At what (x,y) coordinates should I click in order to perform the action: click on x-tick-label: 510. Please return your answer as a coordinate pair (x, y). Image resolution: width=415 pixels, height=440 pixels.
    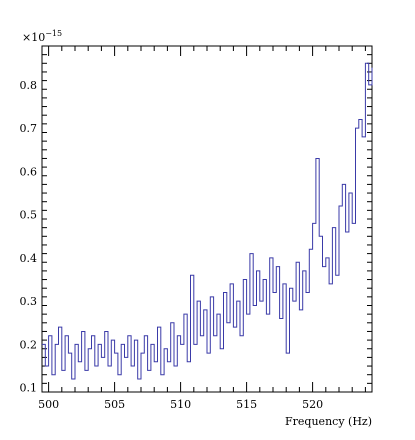
    Looking at the image, I should click on (180, 404).